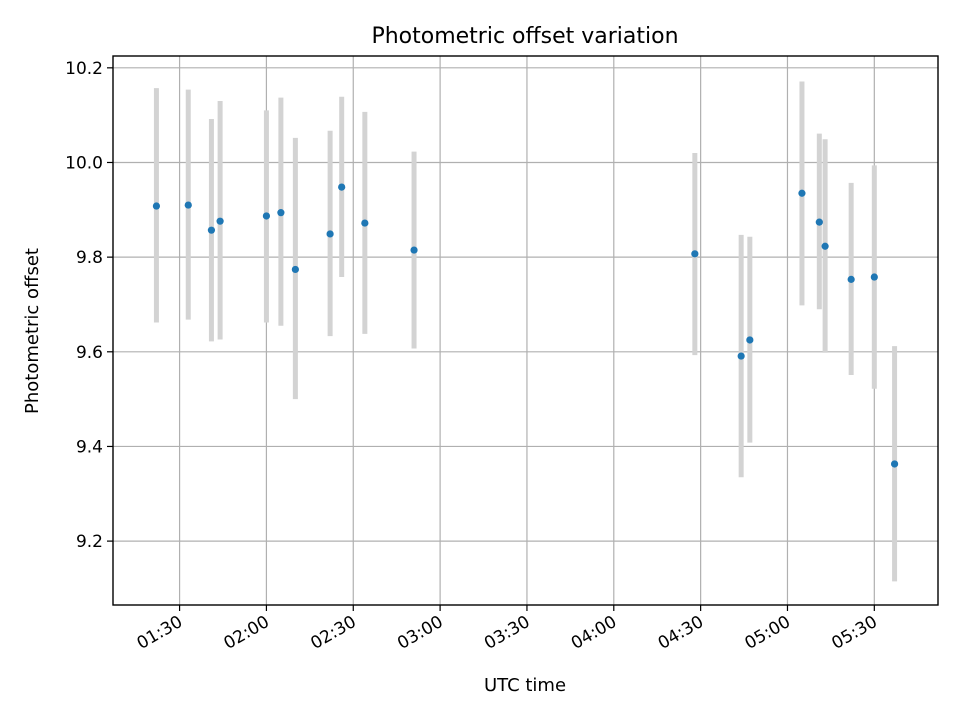 The height and width of the screenshot is (720, 960). What do you see at coordinates (525, 685) in the screenshot?
I see `x-axis-label: UTC time` at bounding box center [525, 685].